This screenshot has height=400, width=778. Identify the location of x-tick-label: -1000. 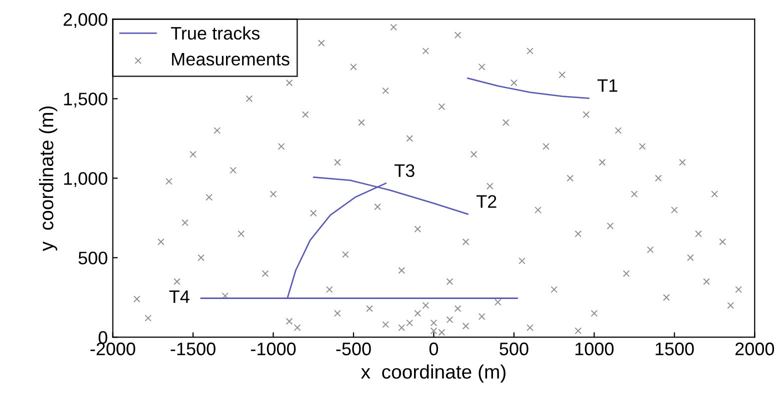
(273, 349).